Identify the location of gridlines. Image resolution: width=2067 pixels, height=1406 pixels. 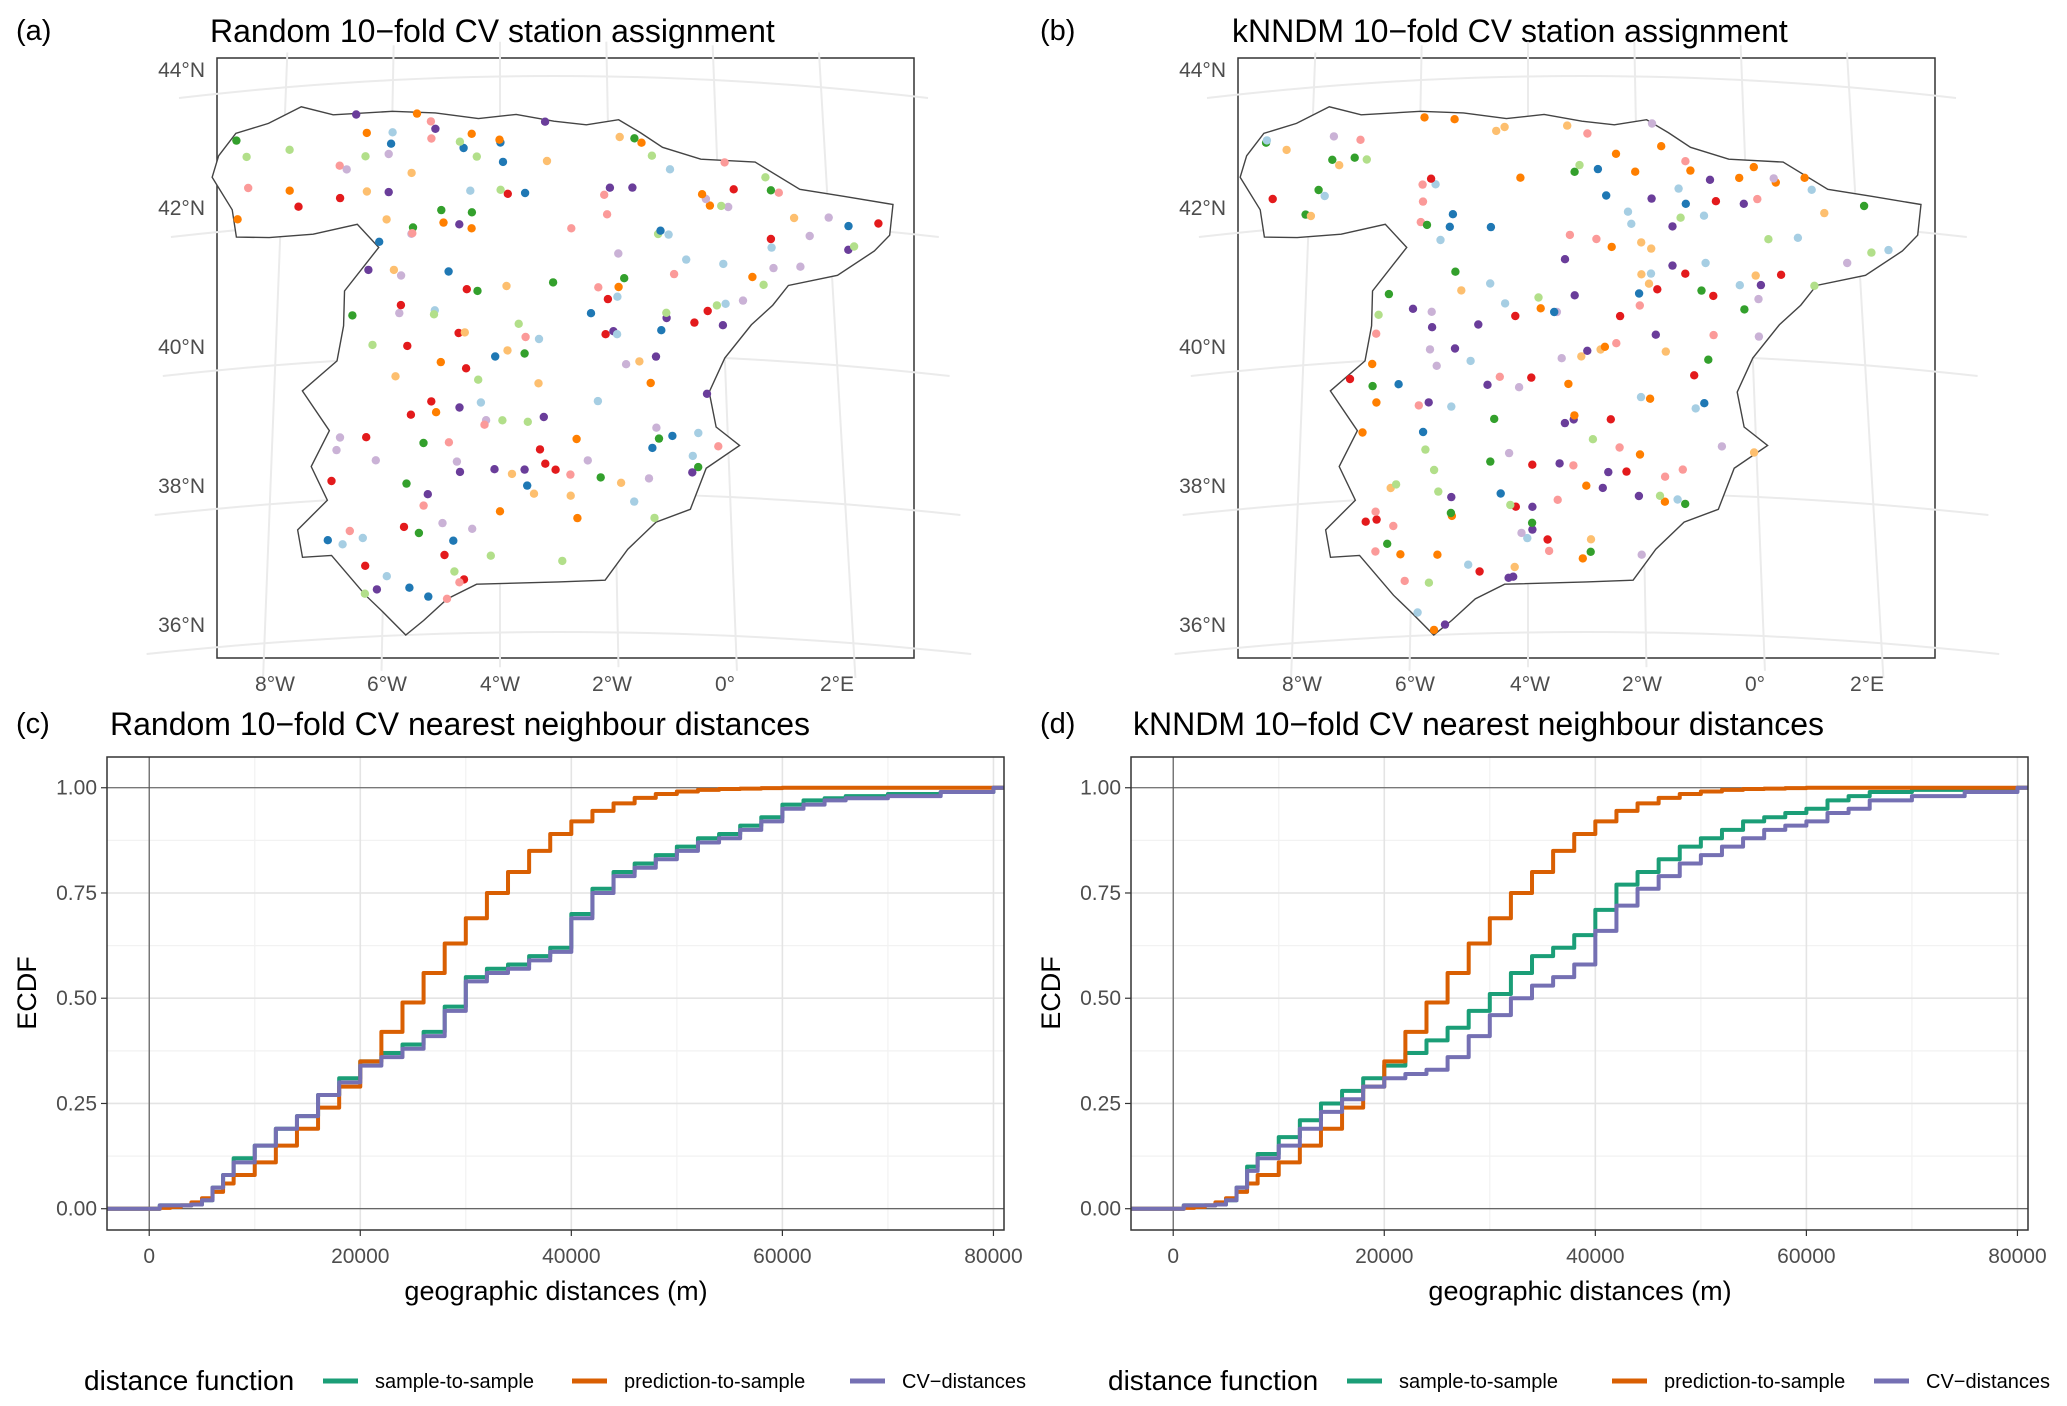
(555, 993).